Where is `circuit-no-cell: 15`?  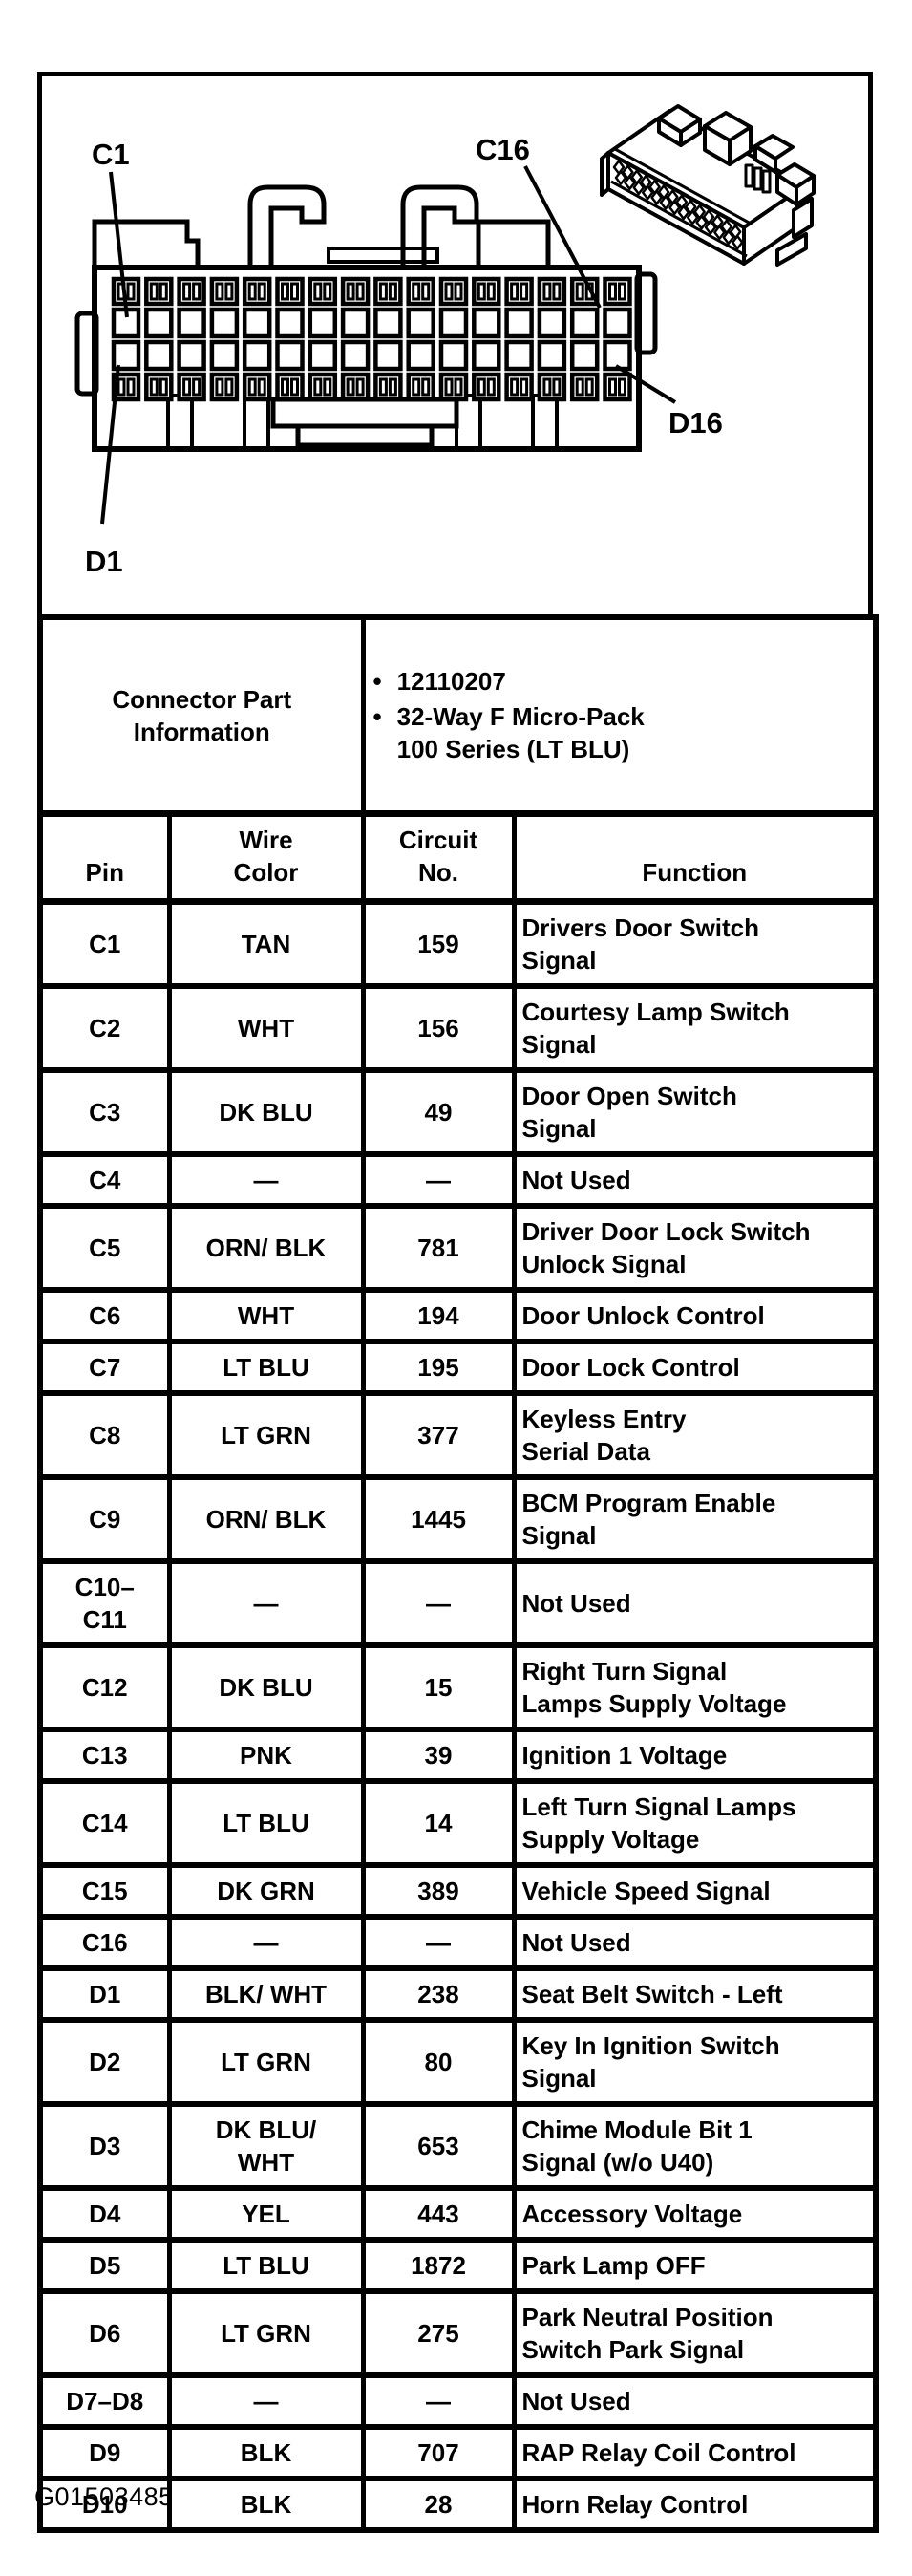 circuit-no-cell: 15 is located at coordinates (439, 1687).